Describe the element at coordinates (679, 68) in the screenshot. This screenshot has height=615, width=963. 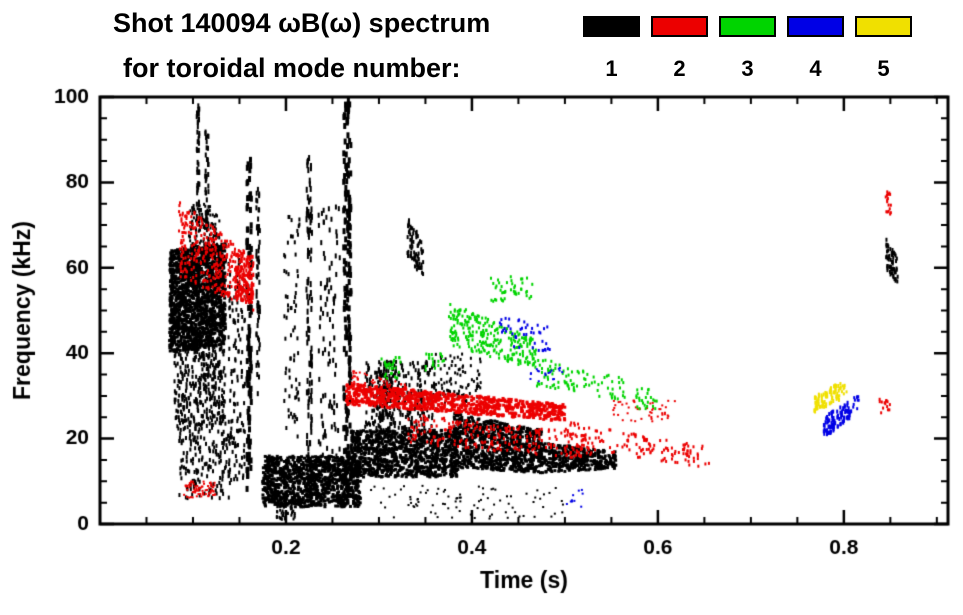
I see `legend-label-n2: 2` at that location.